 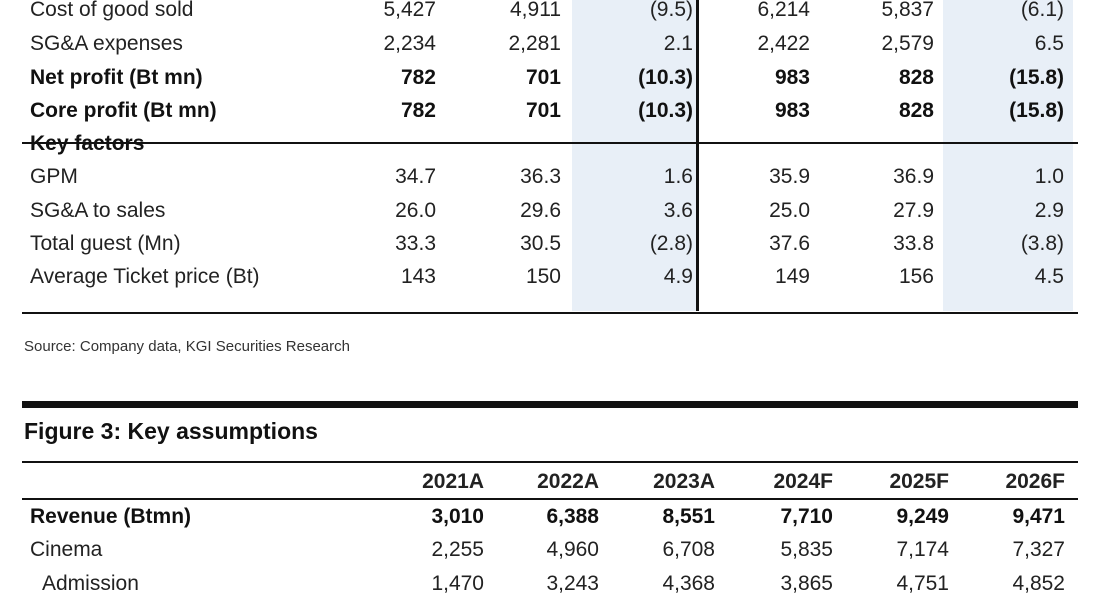 What do you see at coordinates (534, 43) in the screenshot?
I see `row-value: 2,281` at bounding box center [534, 43].